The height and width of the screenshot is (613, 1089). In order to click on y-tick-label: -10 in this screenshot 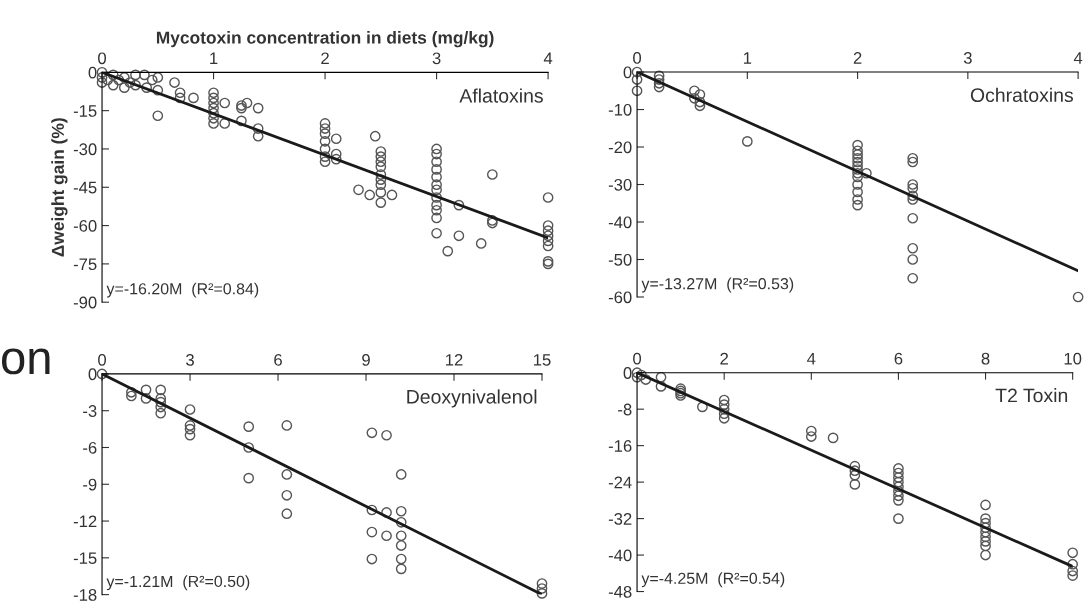, I will do `click(620, 109)`.